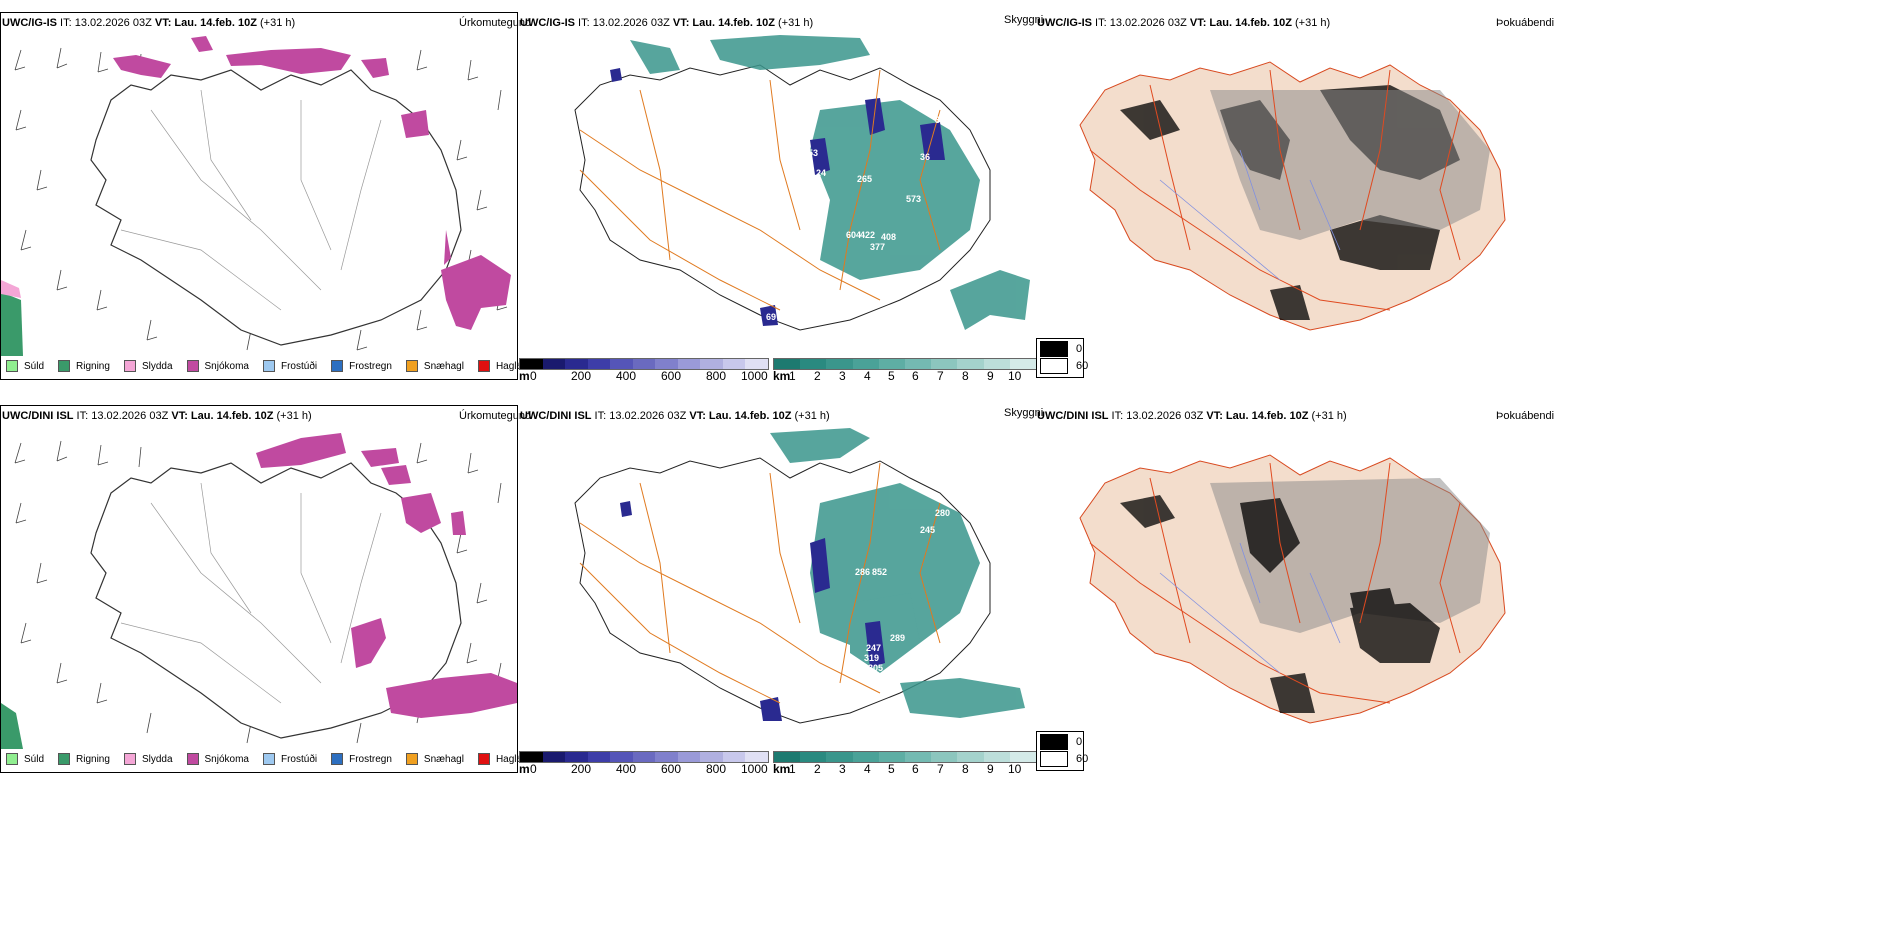  I want to click on map-label: 852, so click(879, 572).